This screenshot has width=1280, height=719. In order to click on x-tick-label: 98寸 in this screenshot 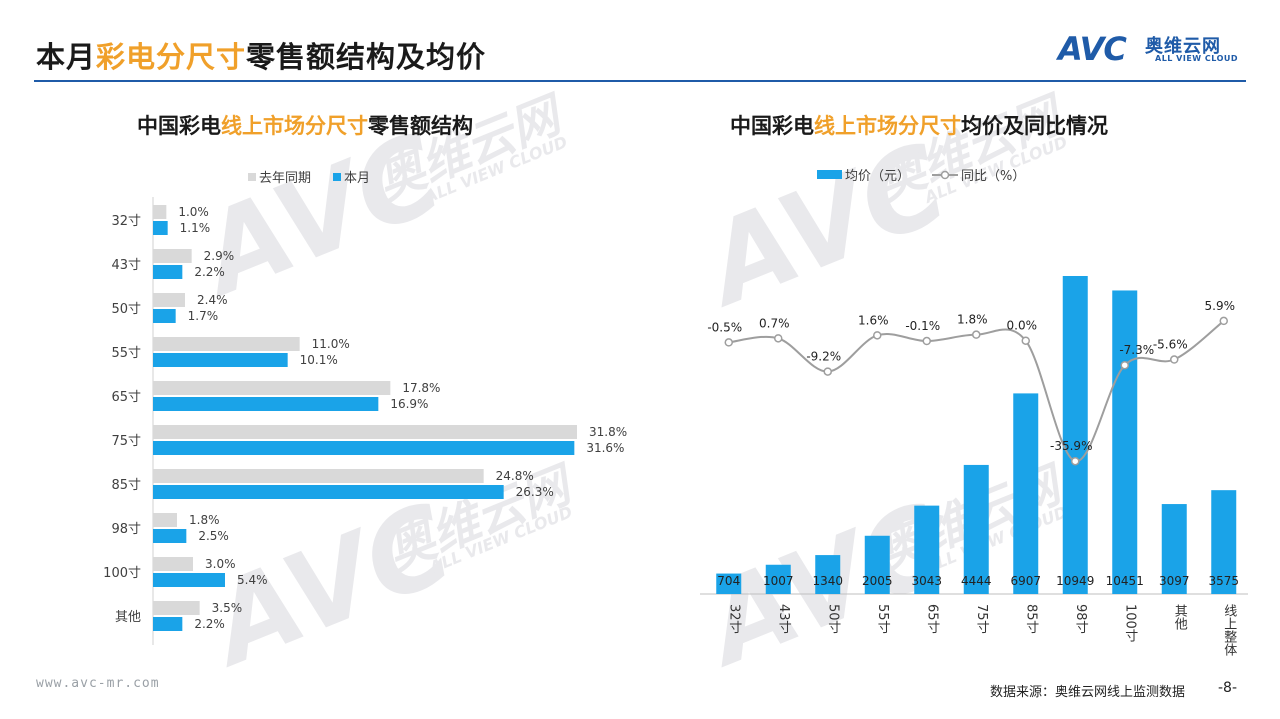, I will do `click(1081, 619)`.